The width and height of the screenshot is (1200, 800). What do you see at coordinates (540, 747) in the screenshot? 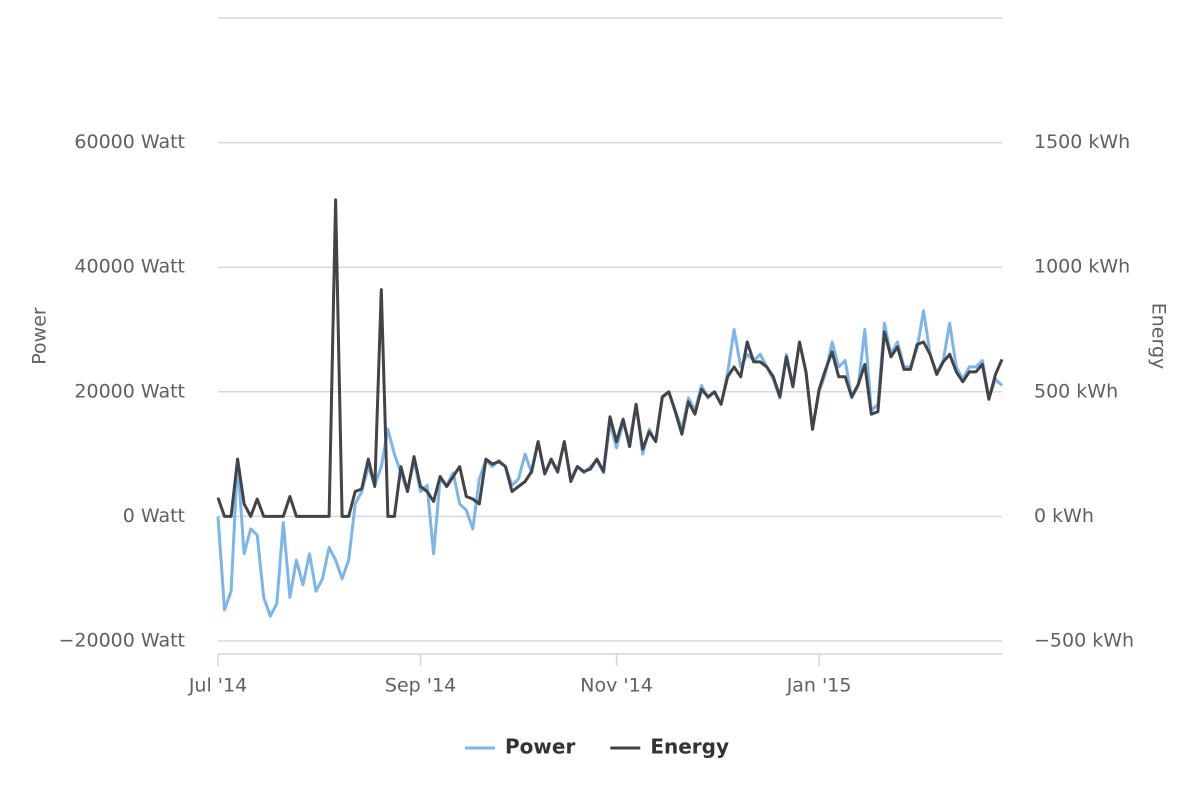
I see `legend-label: Power` at bounding box center [540, 747].